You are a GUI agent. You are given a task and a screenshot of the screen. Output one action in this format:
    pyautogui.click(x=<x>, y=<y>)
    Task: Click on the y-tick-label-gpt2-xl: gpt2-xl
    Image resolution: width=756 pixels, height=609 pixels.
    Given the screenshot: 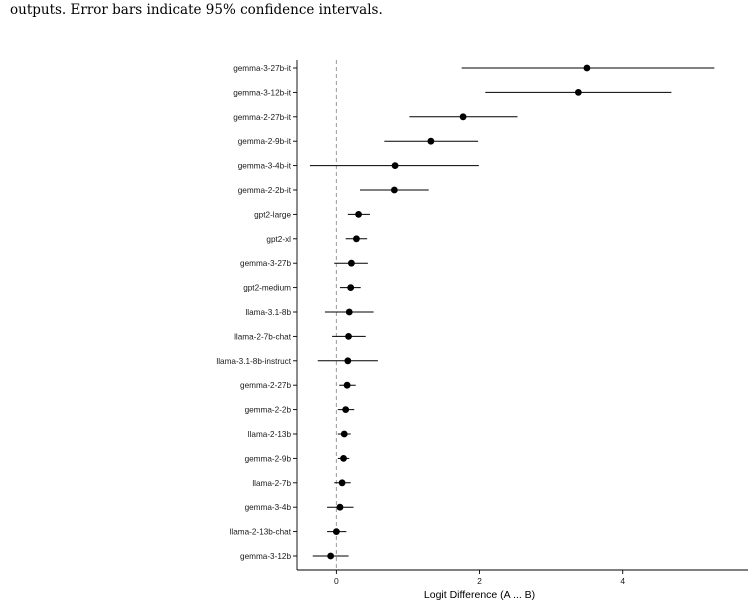 What is the action you would take?
    pyautogui.click(x=278, y=239)
    